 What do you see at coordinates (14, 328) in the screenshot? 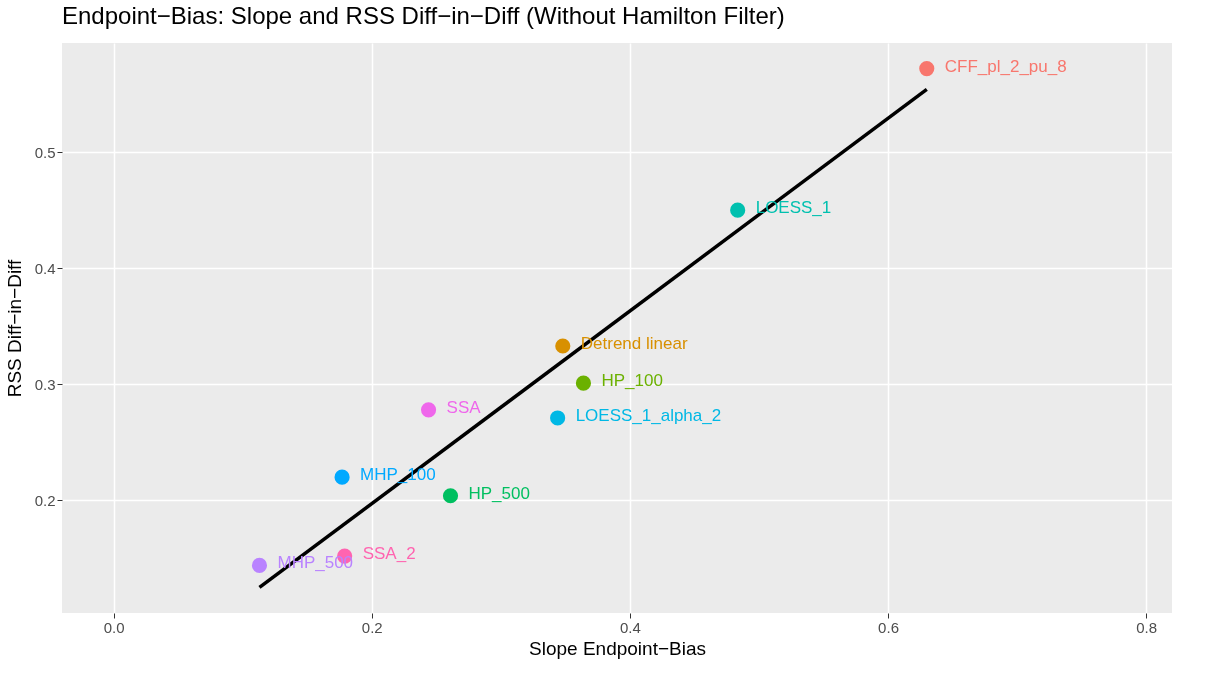
I see `y-axis-title: RSS Diff−in−Diff` at bounding box center [14, 328].